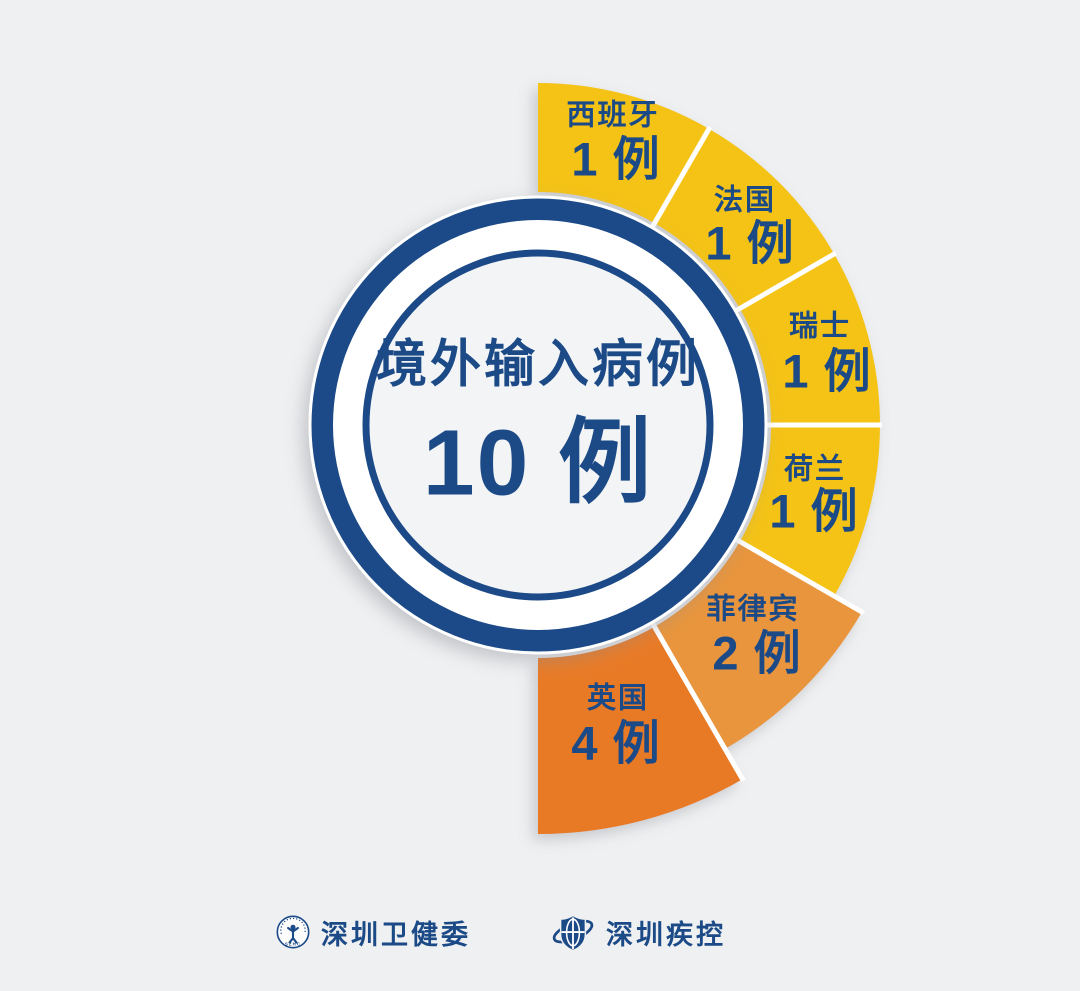 This screenshot has height=991, width=1080. What do you see at coordinates (618, 698) in the screenshot?
I see `segment-country-uk: 英国` at bounding box center [618, 698].